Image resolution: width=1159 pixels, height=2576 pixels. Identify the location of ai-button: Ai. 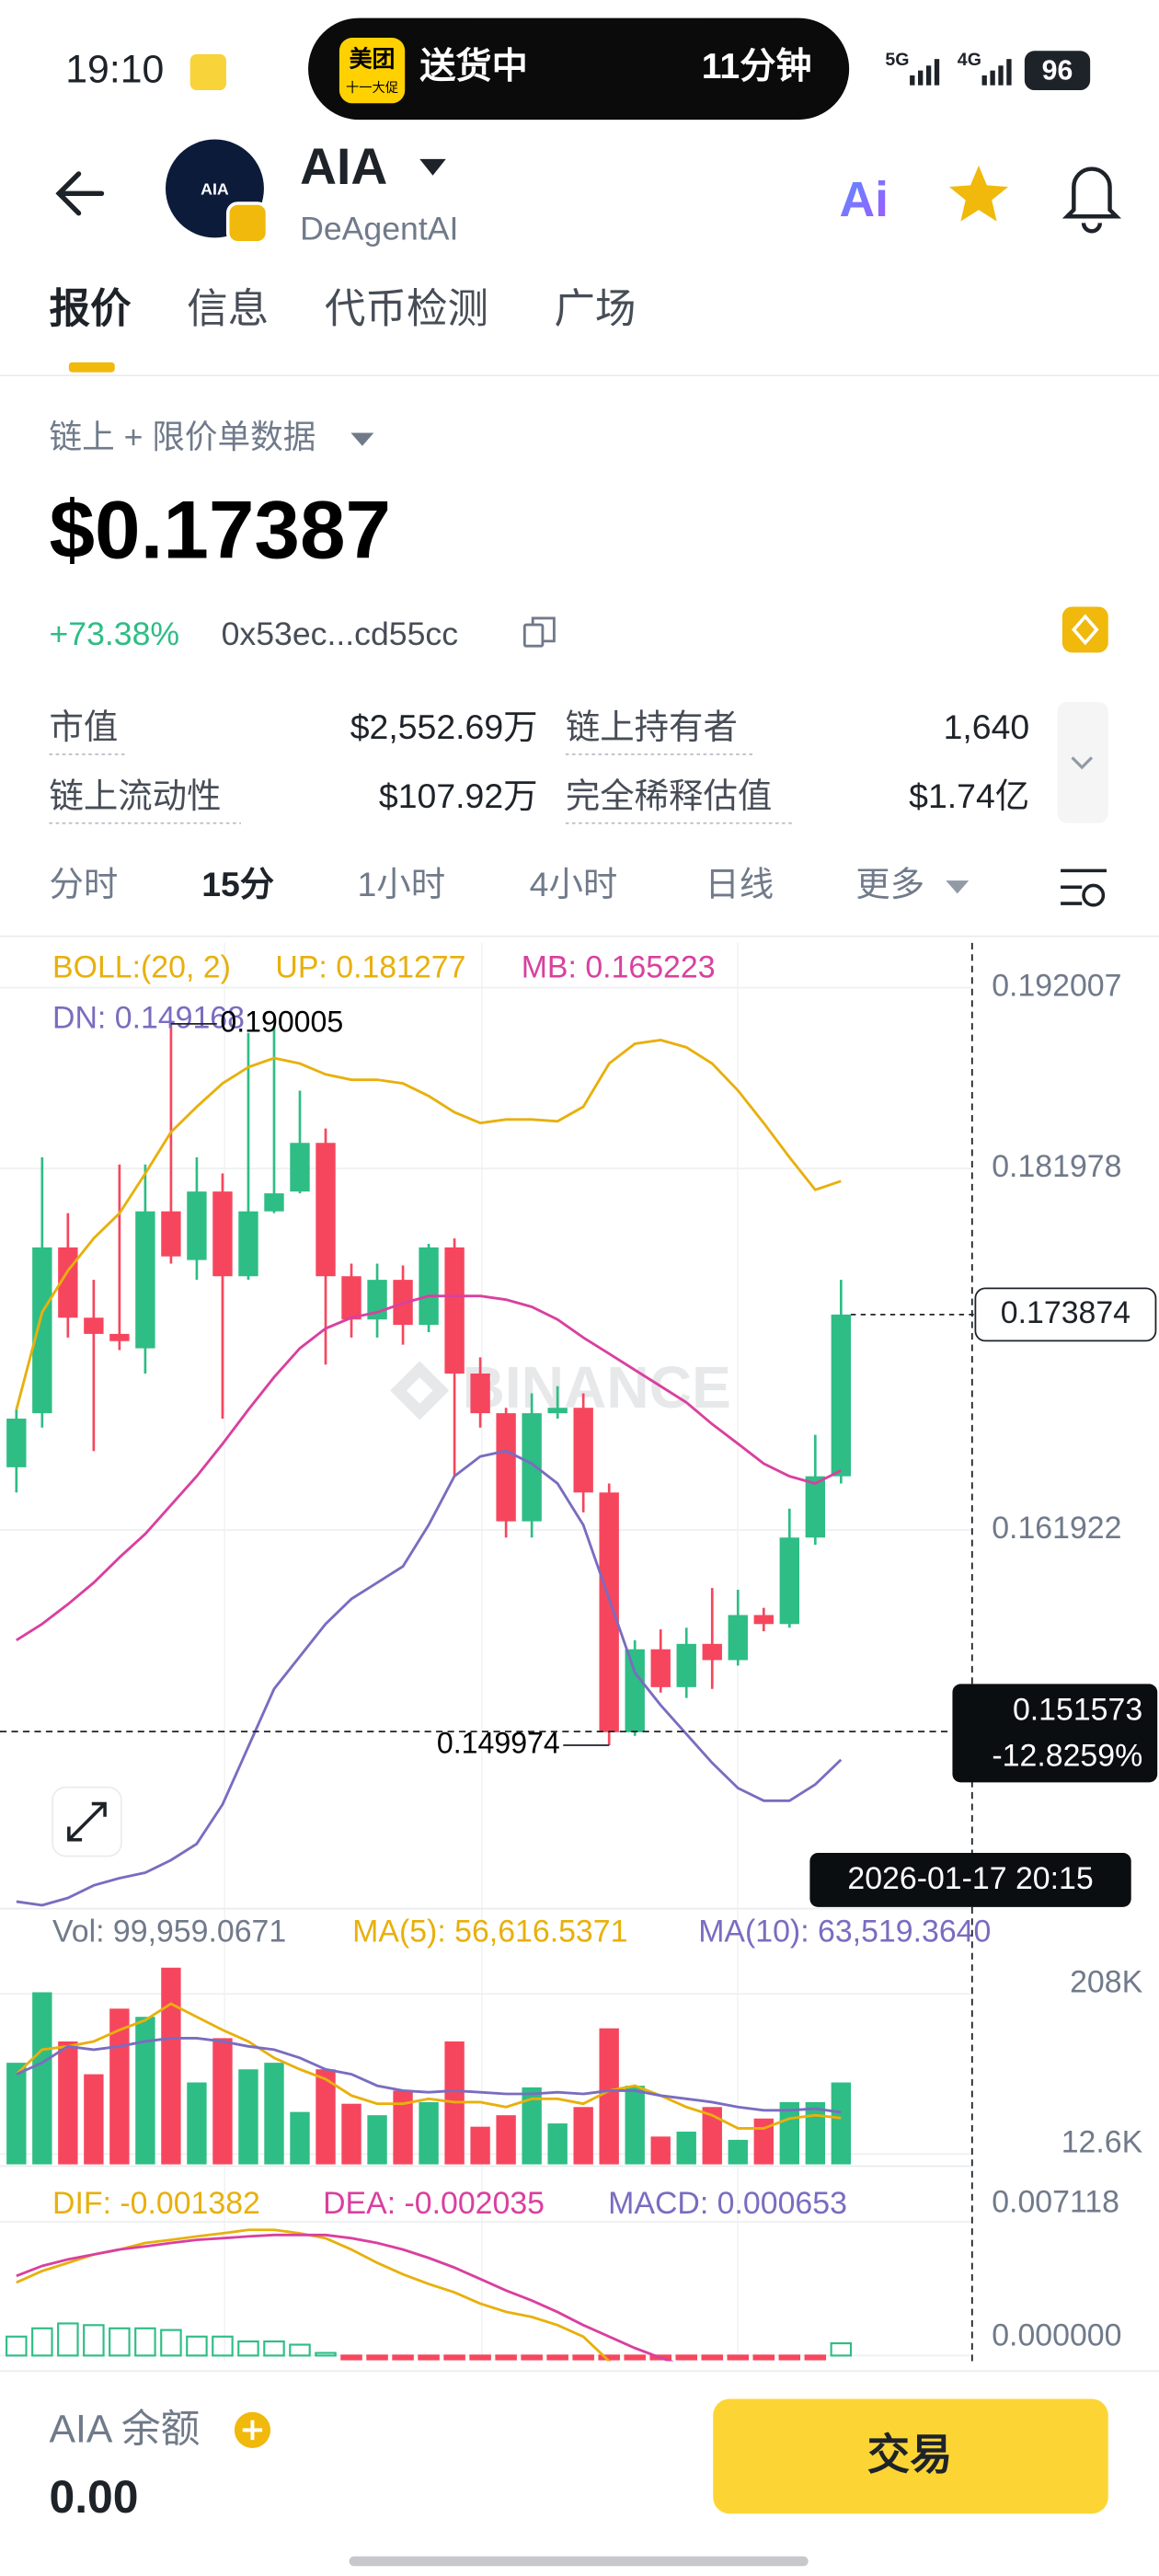
(863, 200).